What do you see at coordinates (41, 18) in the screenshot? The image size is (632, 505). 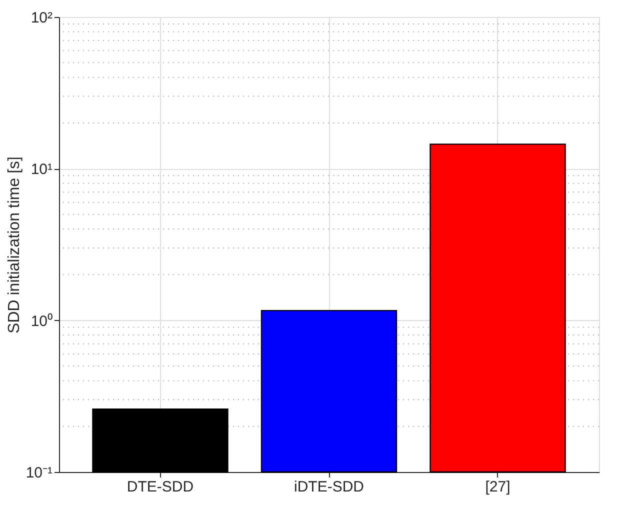 I see `y-tick-label: 10²` at bounding box center [41, 18].